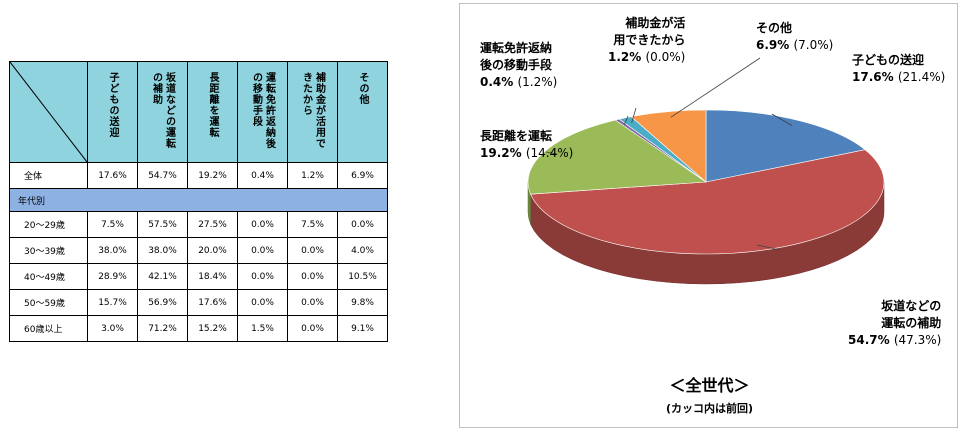 This screenshot has height=433, width=964. Describe the element at coordinates (112, 276) in the screenshot. I see `table-cell: 28.9%` at that location.